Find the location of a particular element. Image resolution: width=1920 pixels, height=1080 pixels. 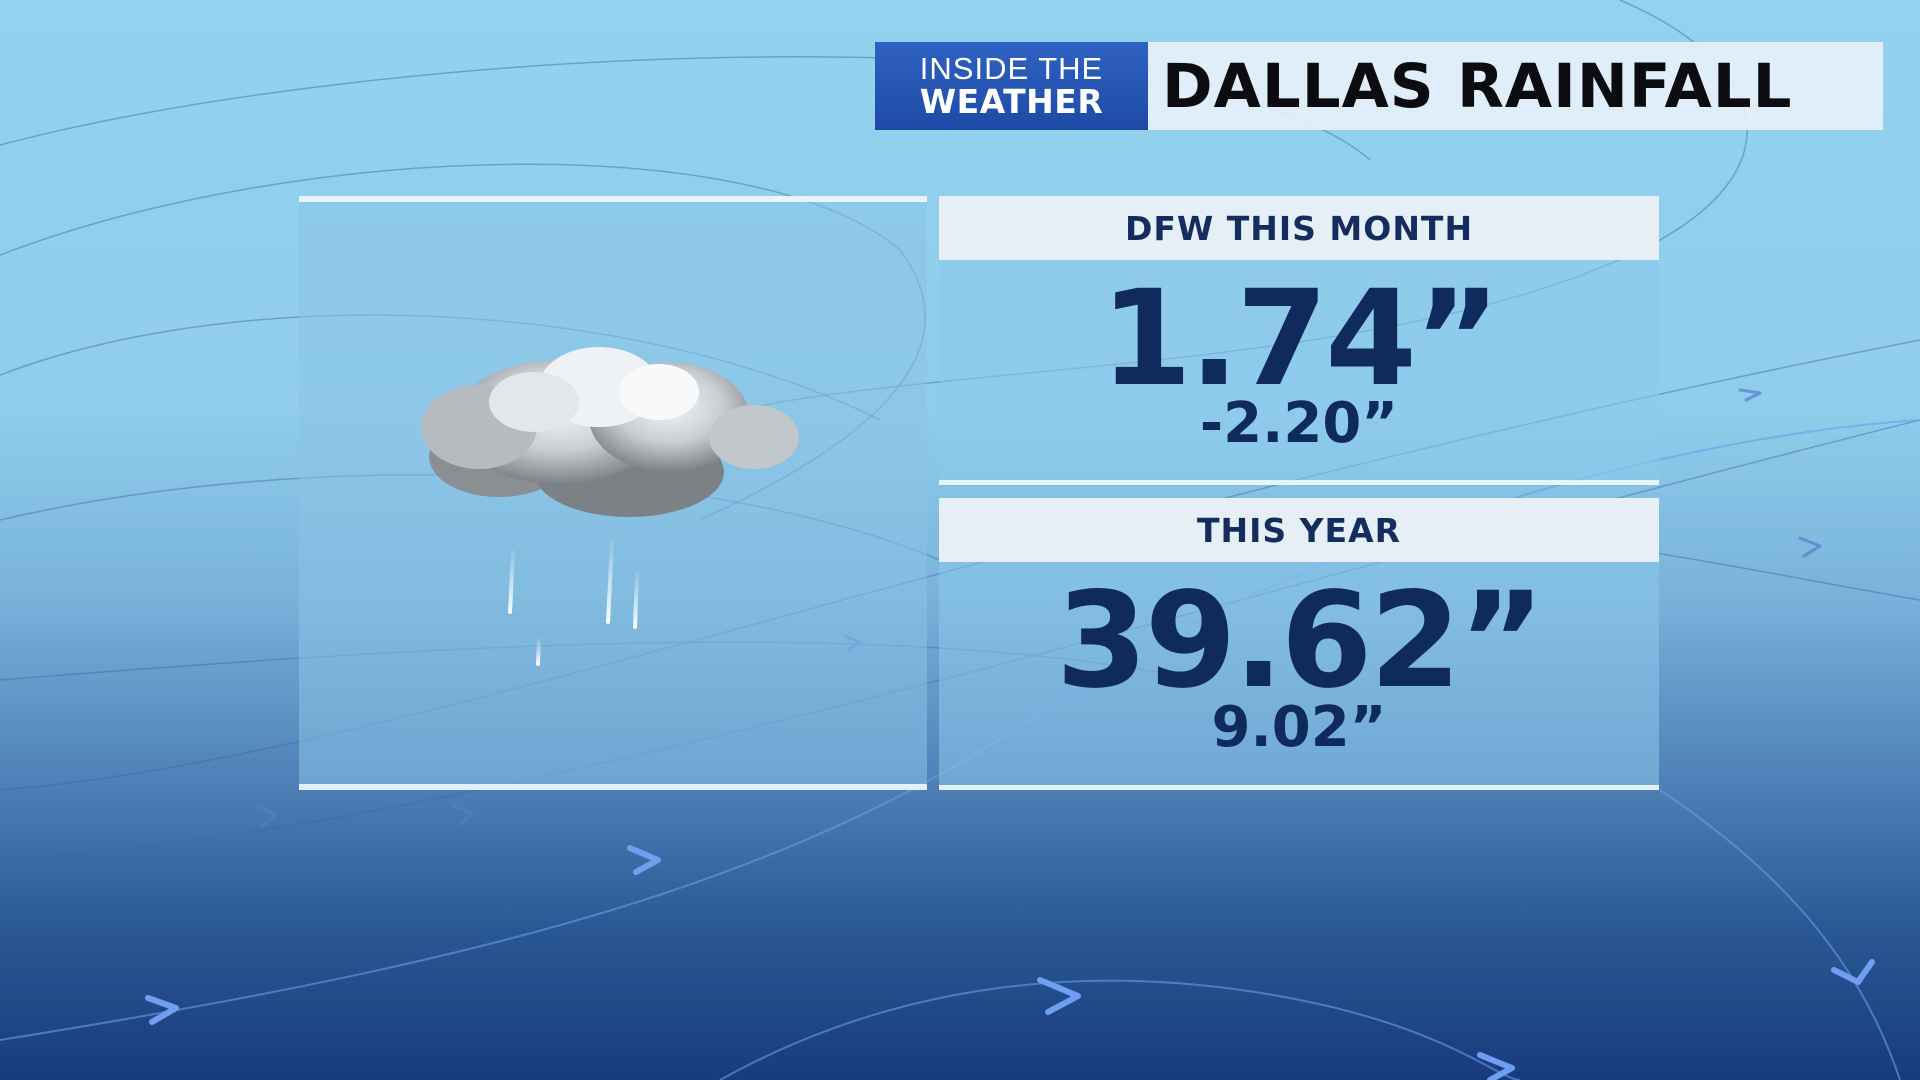

month-rainfall-value: 1.74” is located at coordinates (1300, 339).